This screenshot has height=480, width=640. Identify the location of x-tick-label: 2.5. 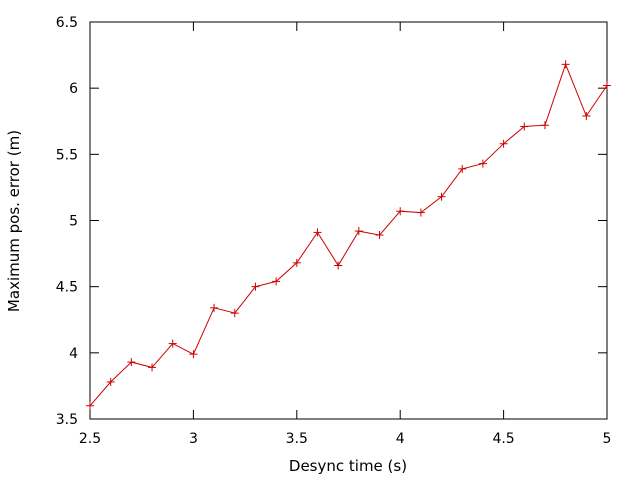
(90, 439).